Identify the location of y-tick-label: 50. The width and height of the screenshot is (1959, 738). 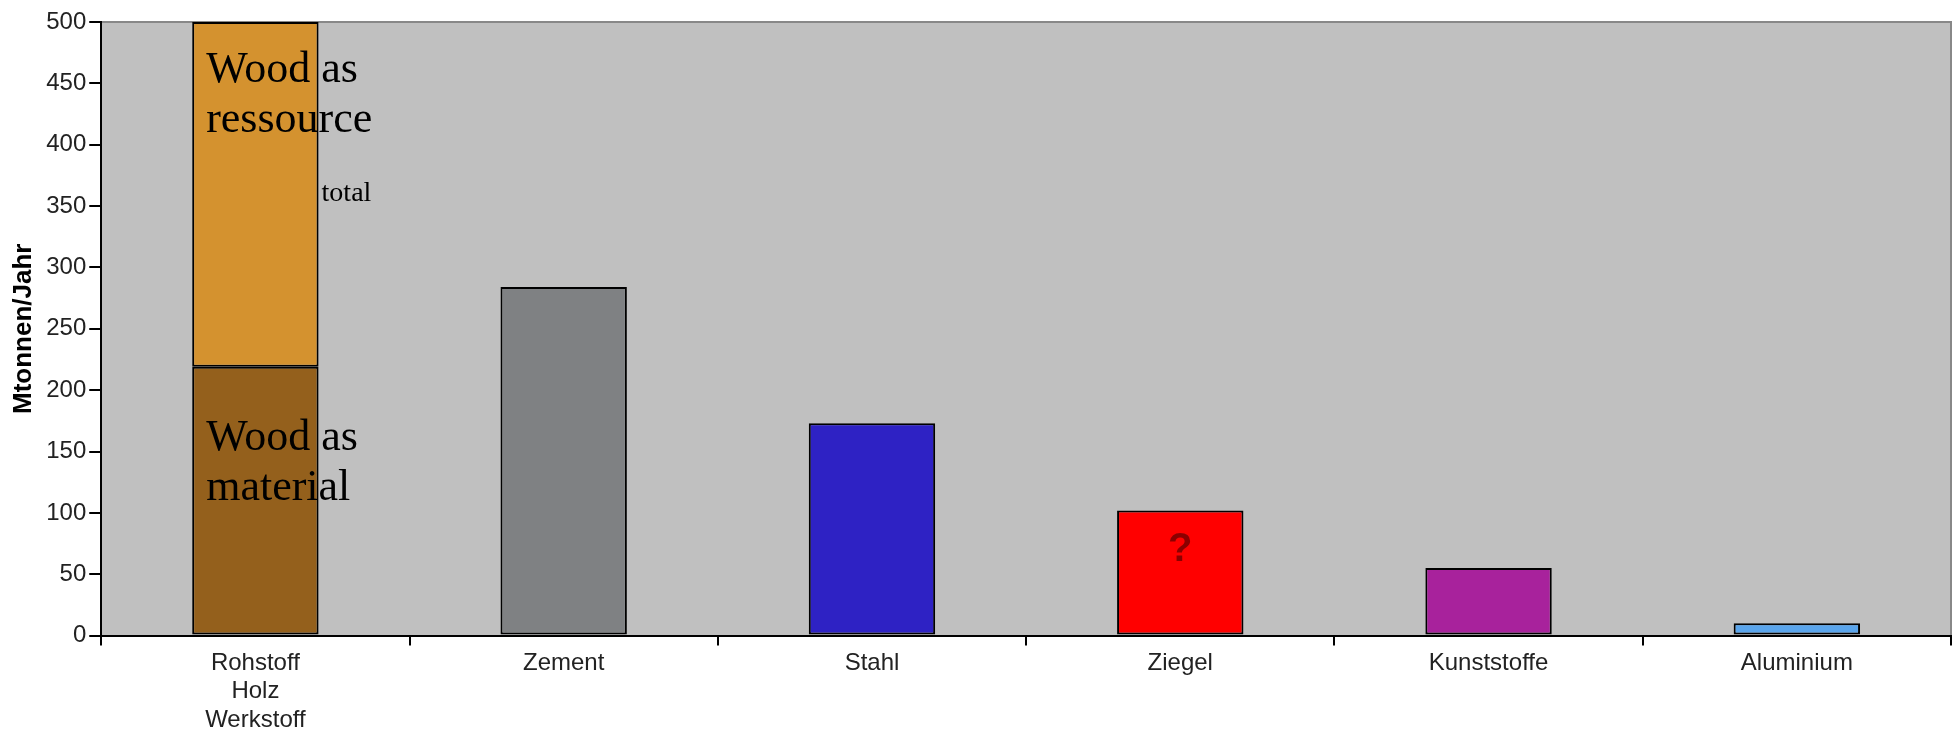
(73, 572).